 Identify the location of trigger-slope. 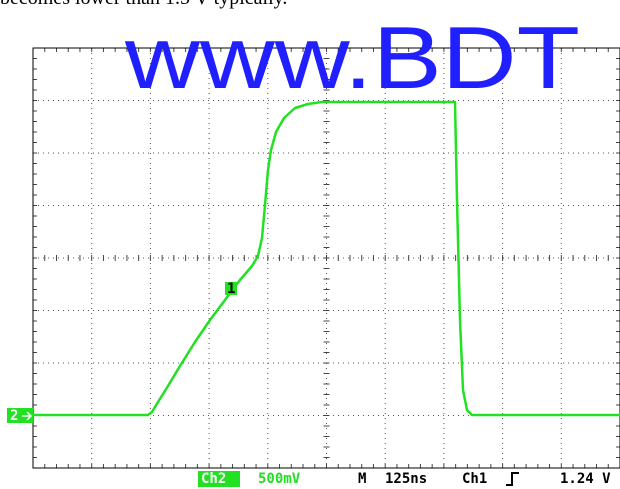
(512, 479).